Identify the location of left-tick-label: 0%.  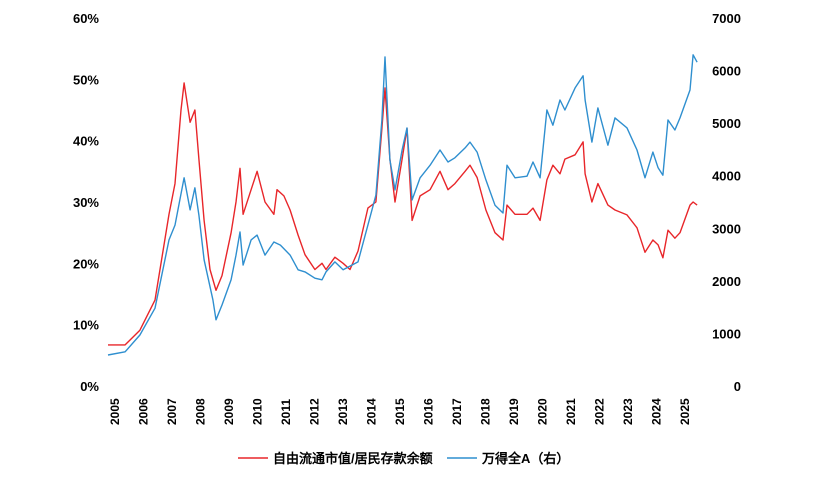
(89, 386).